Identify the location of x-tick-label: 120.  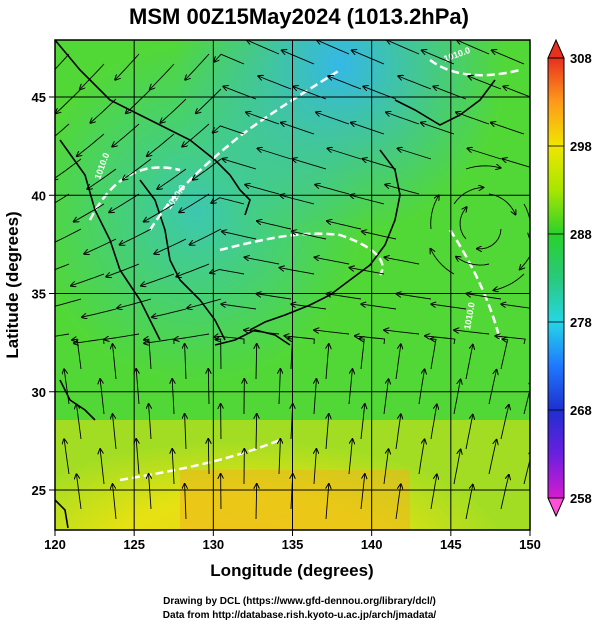
(55, 544).